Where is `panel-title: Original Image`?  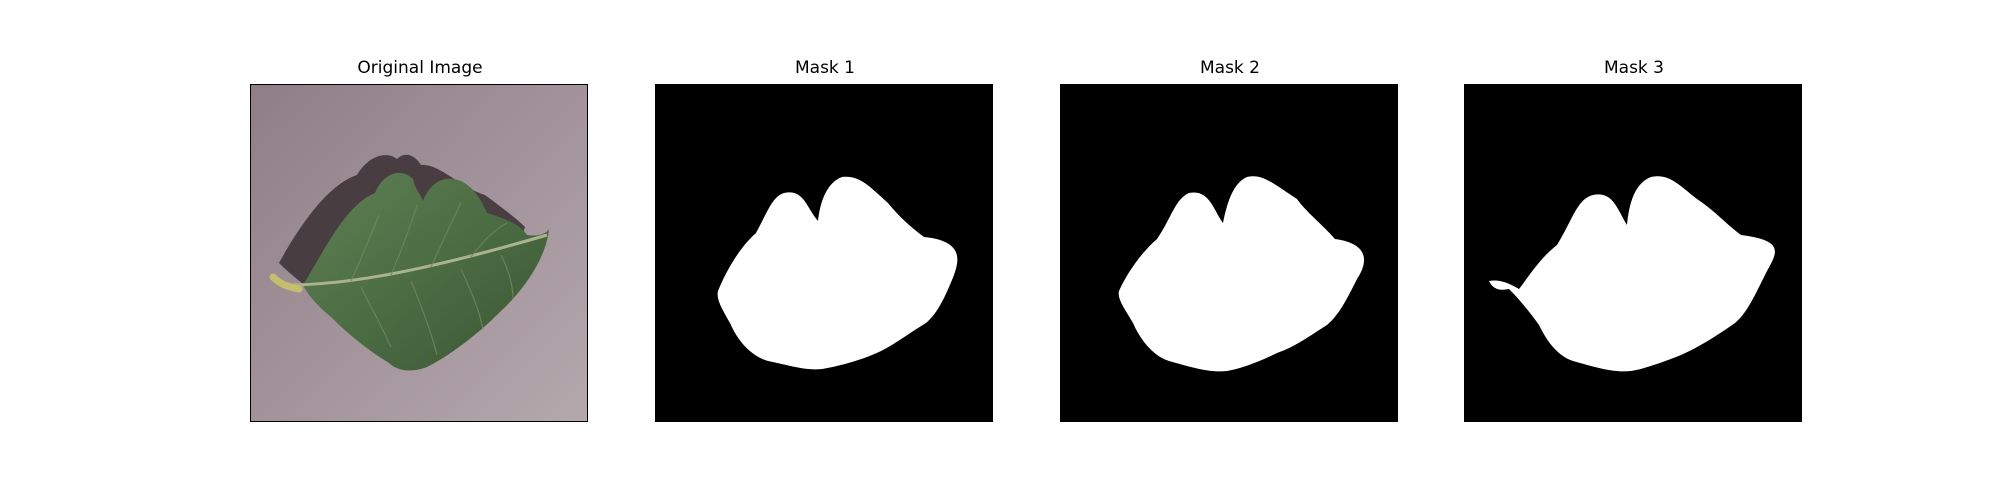
panel-title: Original Image is located at coordinates (420, 68).